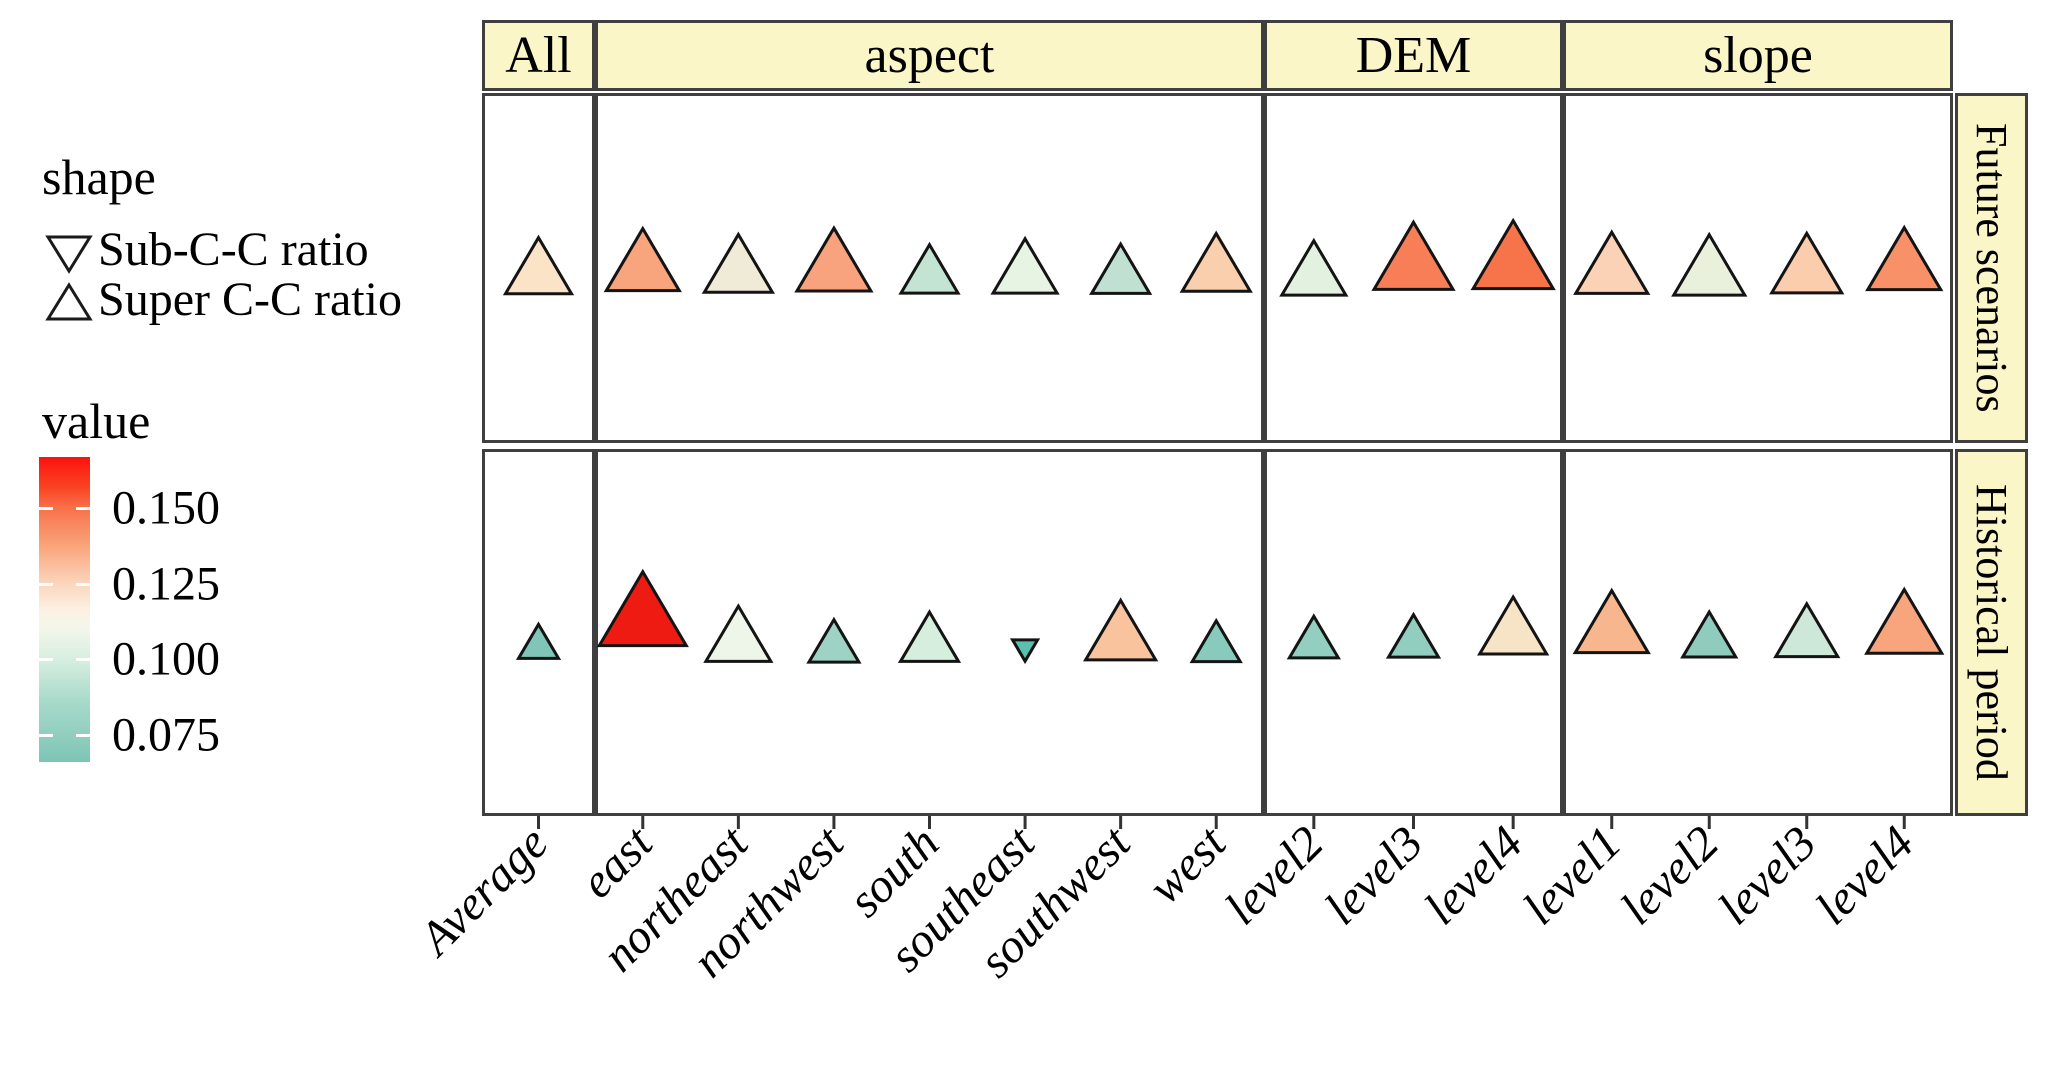 Image resolution: width=2048 pixels, height=1075 pixels. I want to click on point-future-southeast, so click(1025, 265).